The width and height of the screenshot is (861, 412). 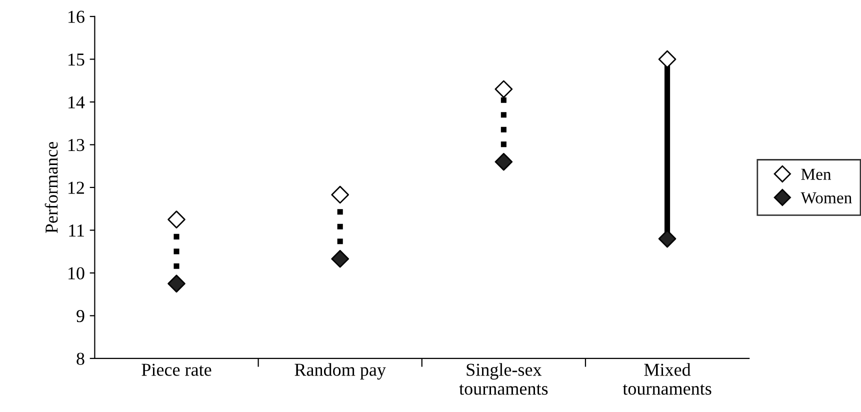 I want to click on x-tick-label: Piece rate, so click(x=177, y=370).